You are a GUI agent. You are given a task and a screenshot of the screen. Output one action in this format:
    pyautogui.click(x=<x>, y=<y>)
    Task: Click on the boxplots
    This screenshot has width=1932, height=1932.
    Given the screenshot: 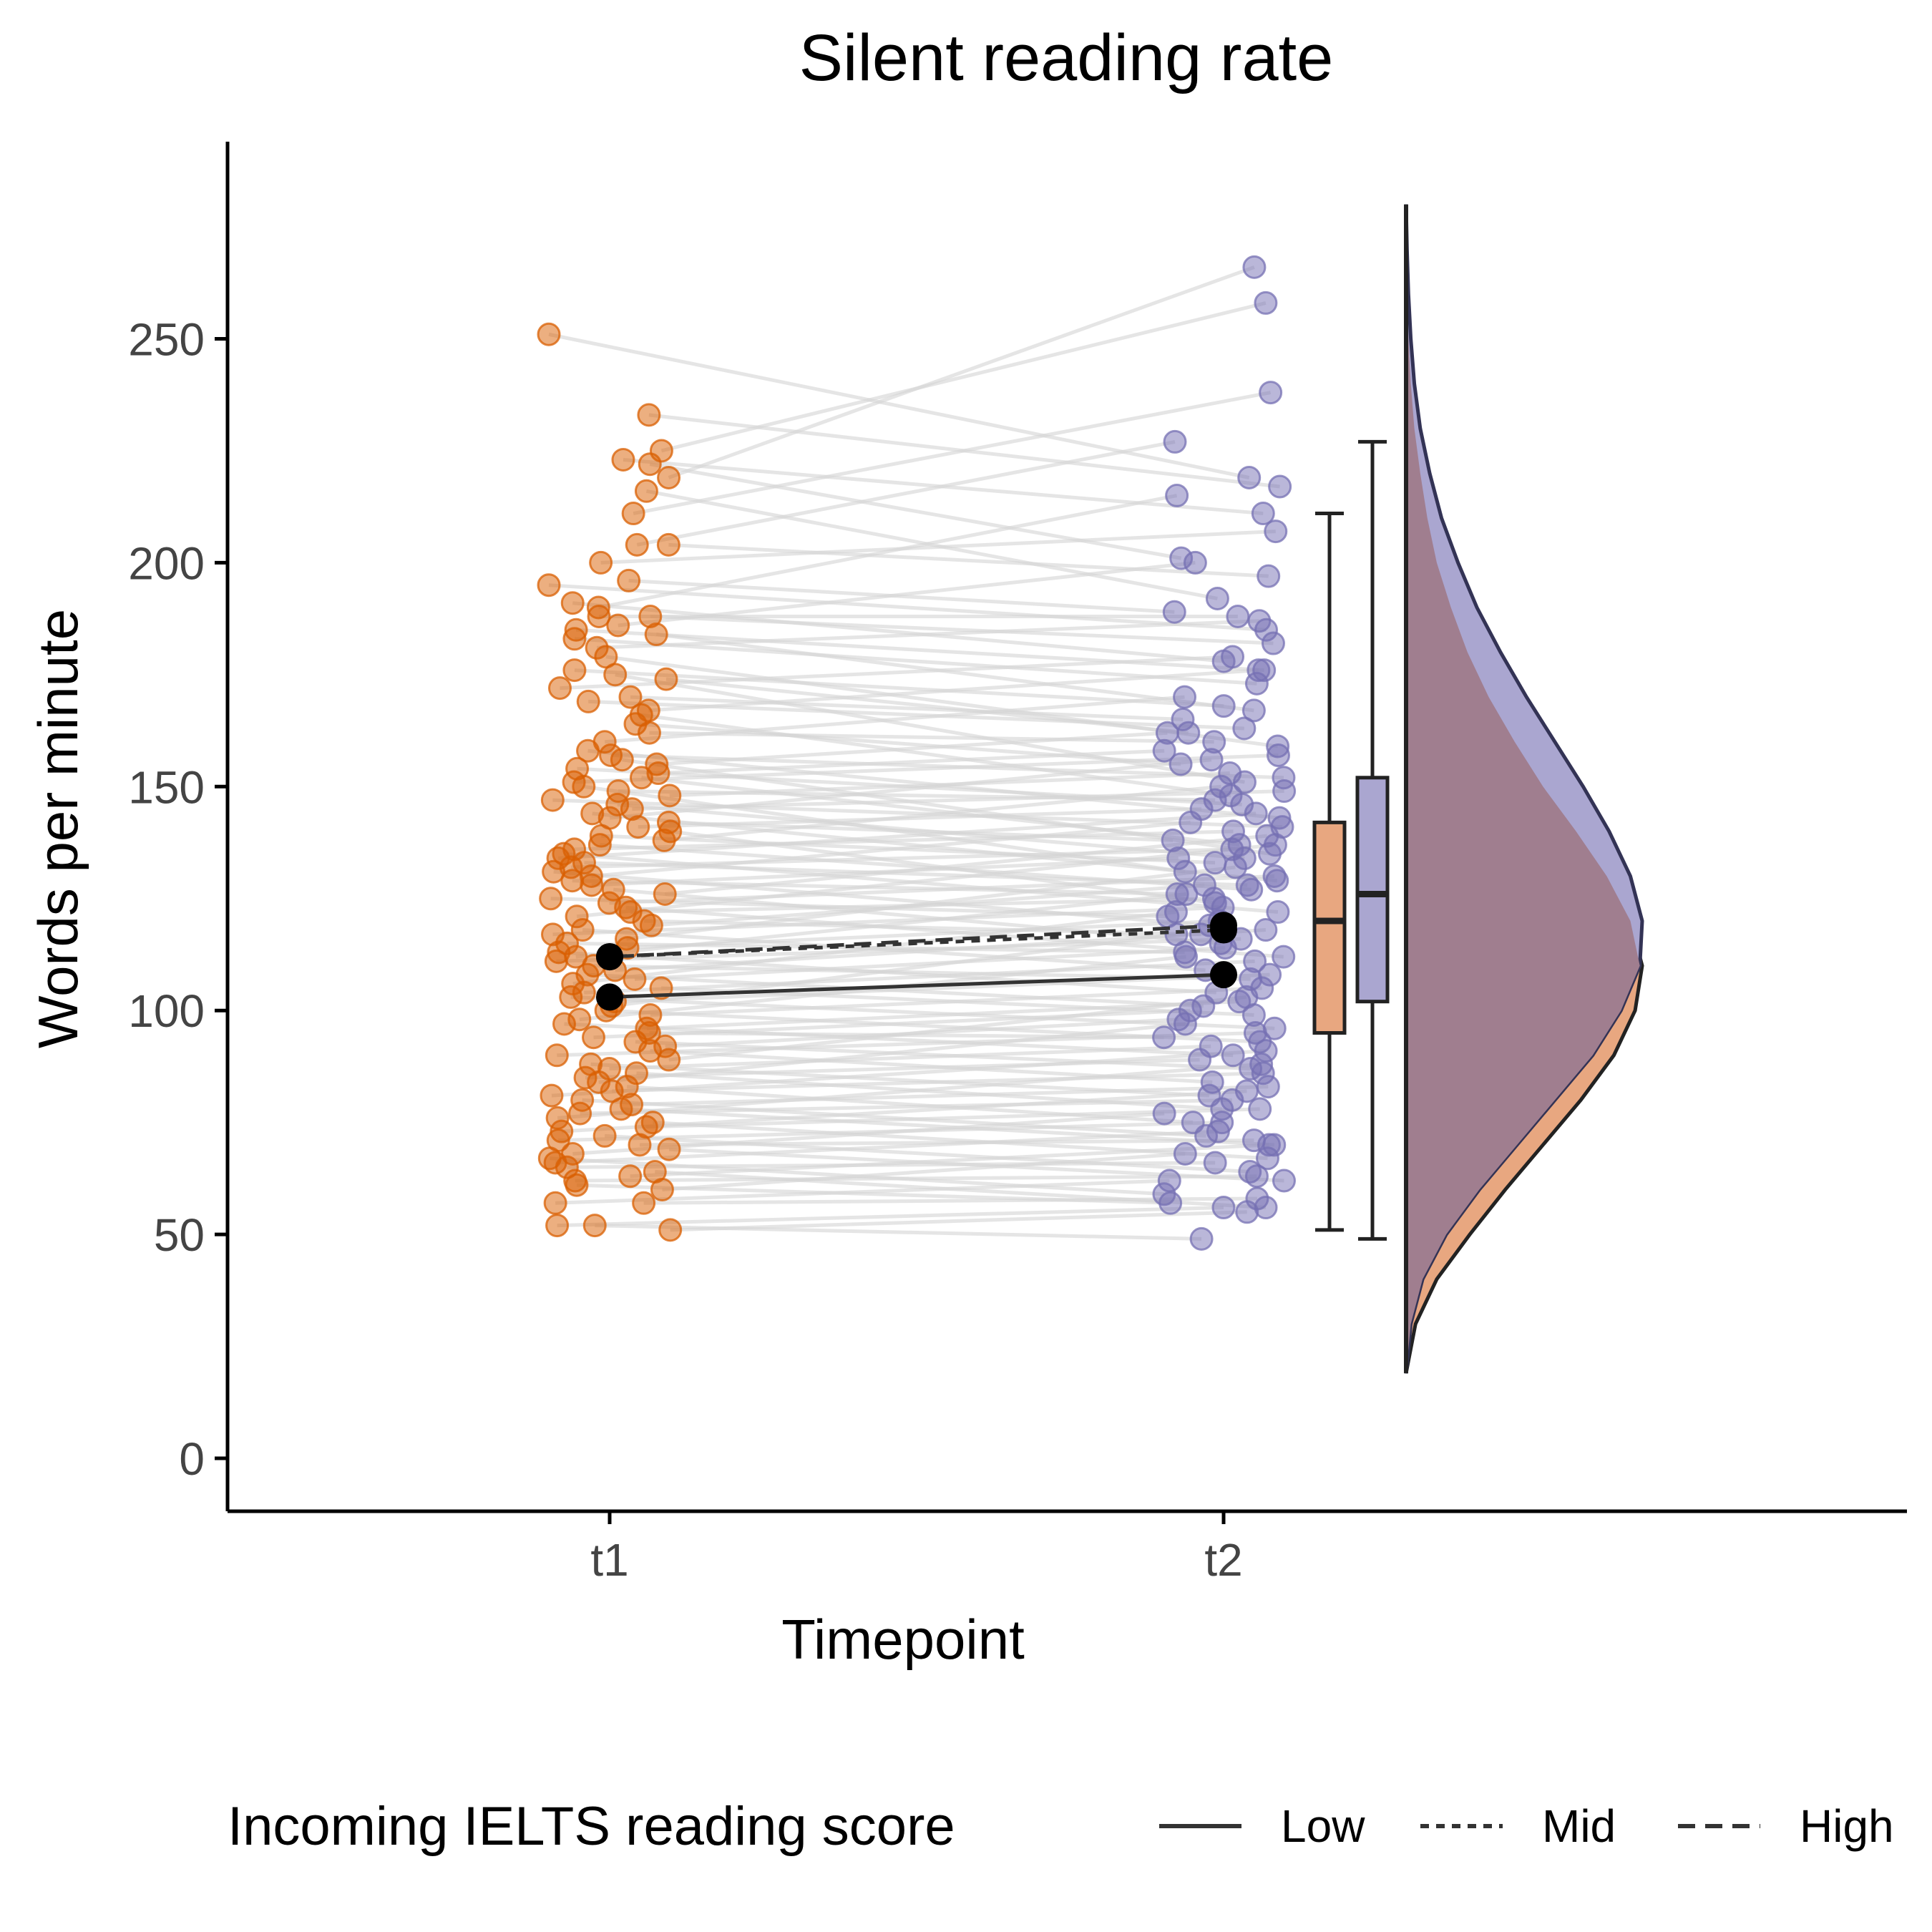 What is the action you would take?
    pyautogui.click(x=1351, y=840)
    